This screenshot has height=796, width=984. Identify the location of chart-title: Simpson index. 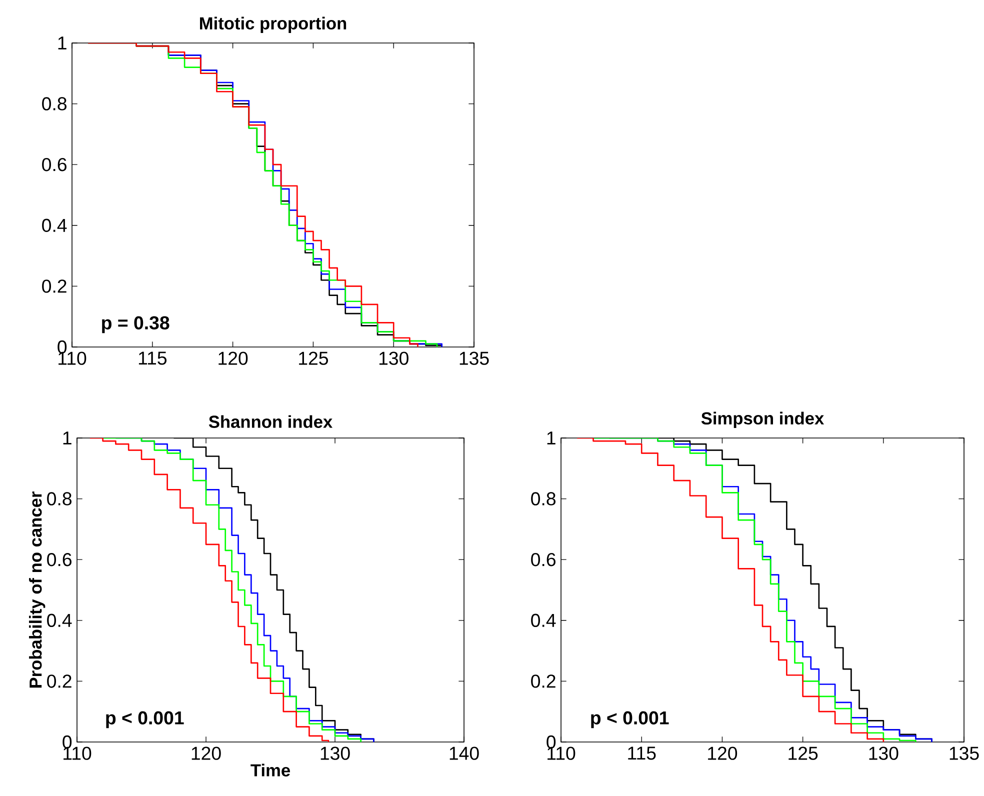
(762, 420).